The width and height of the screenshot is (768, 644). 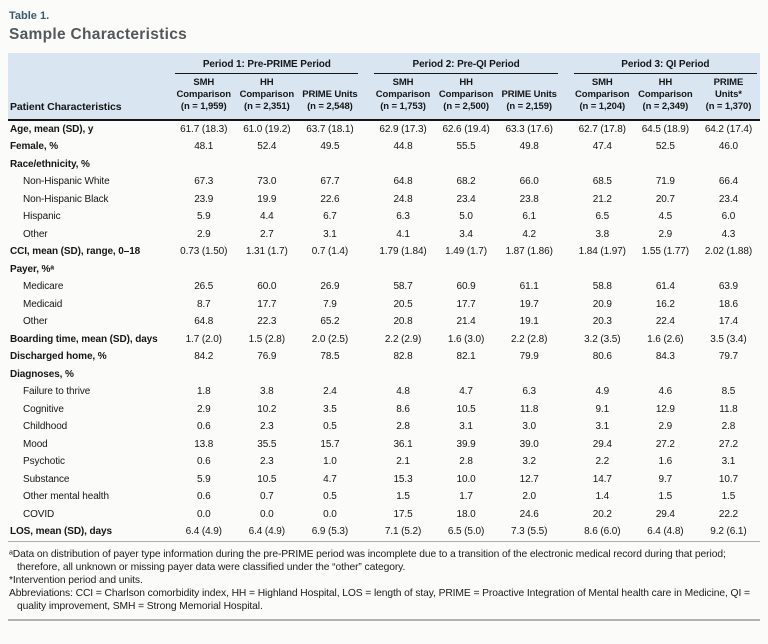 I want to click on cell-value: 0.0, so click(x=203, y=514).